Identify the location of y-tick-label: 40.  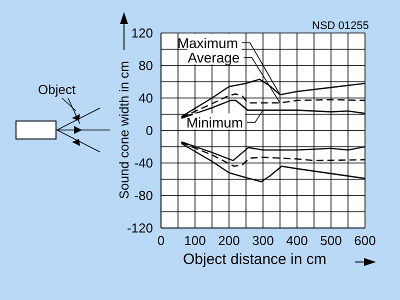
(145, 98).